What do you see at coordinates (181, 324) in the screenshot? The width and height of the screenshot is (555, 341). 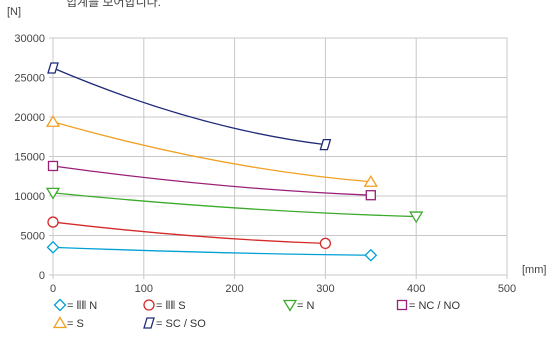 I see `legend-label: = SC / SO` at bounding box center [181, 324].